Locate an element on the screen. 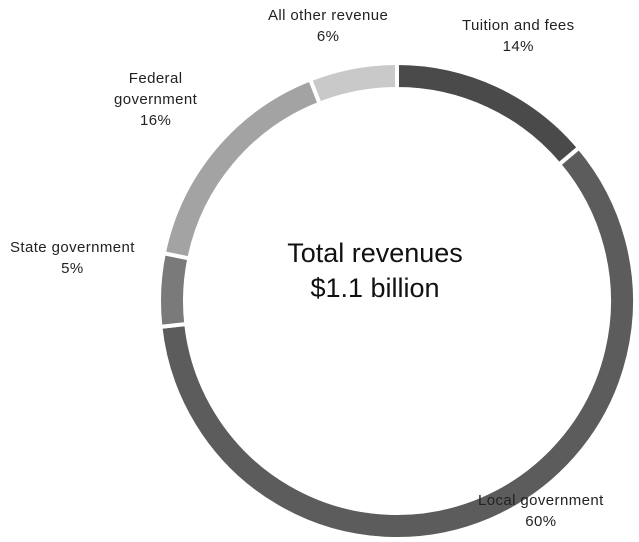 This screenshot has width=639, height=542. center-total-label: Total revenues $1.1 billion is located at coordinates (375, 271).